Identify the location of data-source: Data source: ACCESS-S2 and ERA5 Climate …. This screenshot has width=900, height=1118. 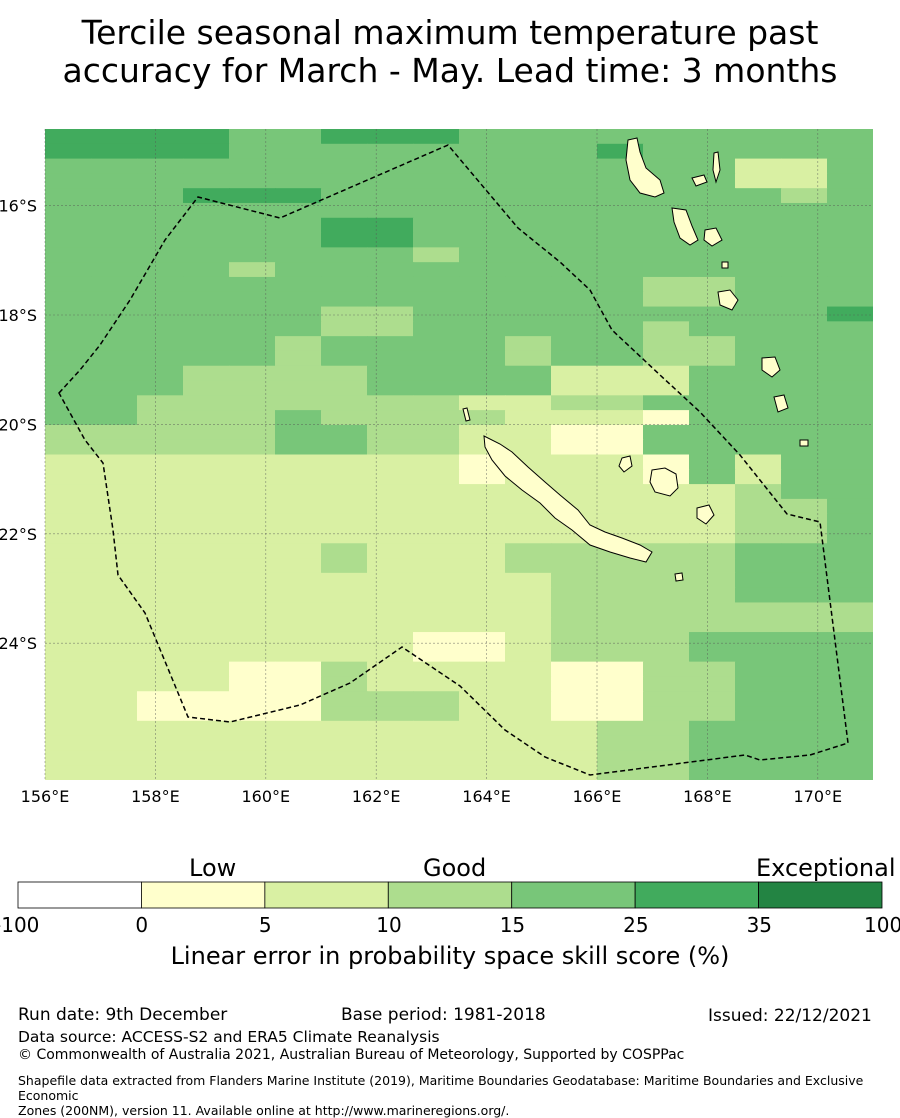
(229, 1037).